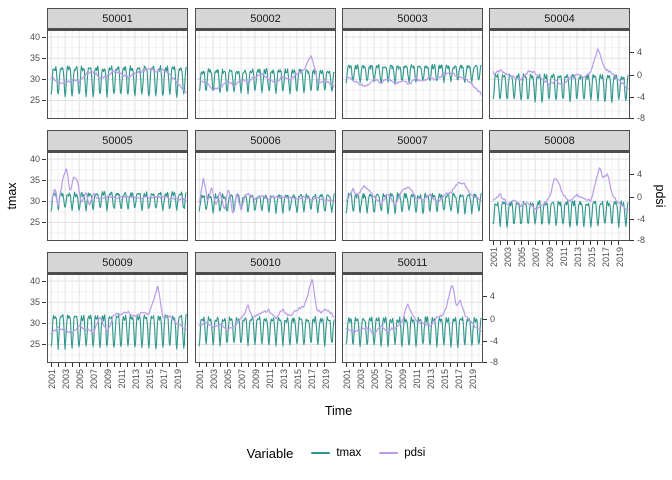  I want to click on x-tick-label: 2001, so click(200, 379).